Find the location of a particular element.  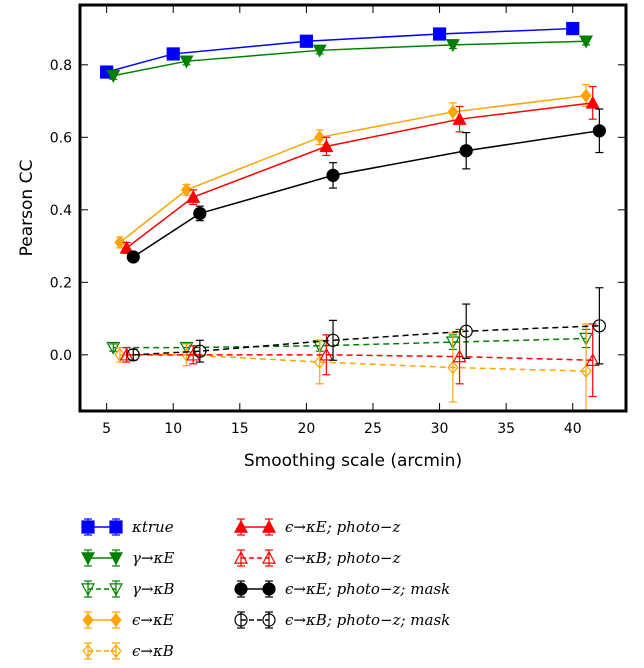

x-tick-label-3: 20 is located at coordinates (306, 429).